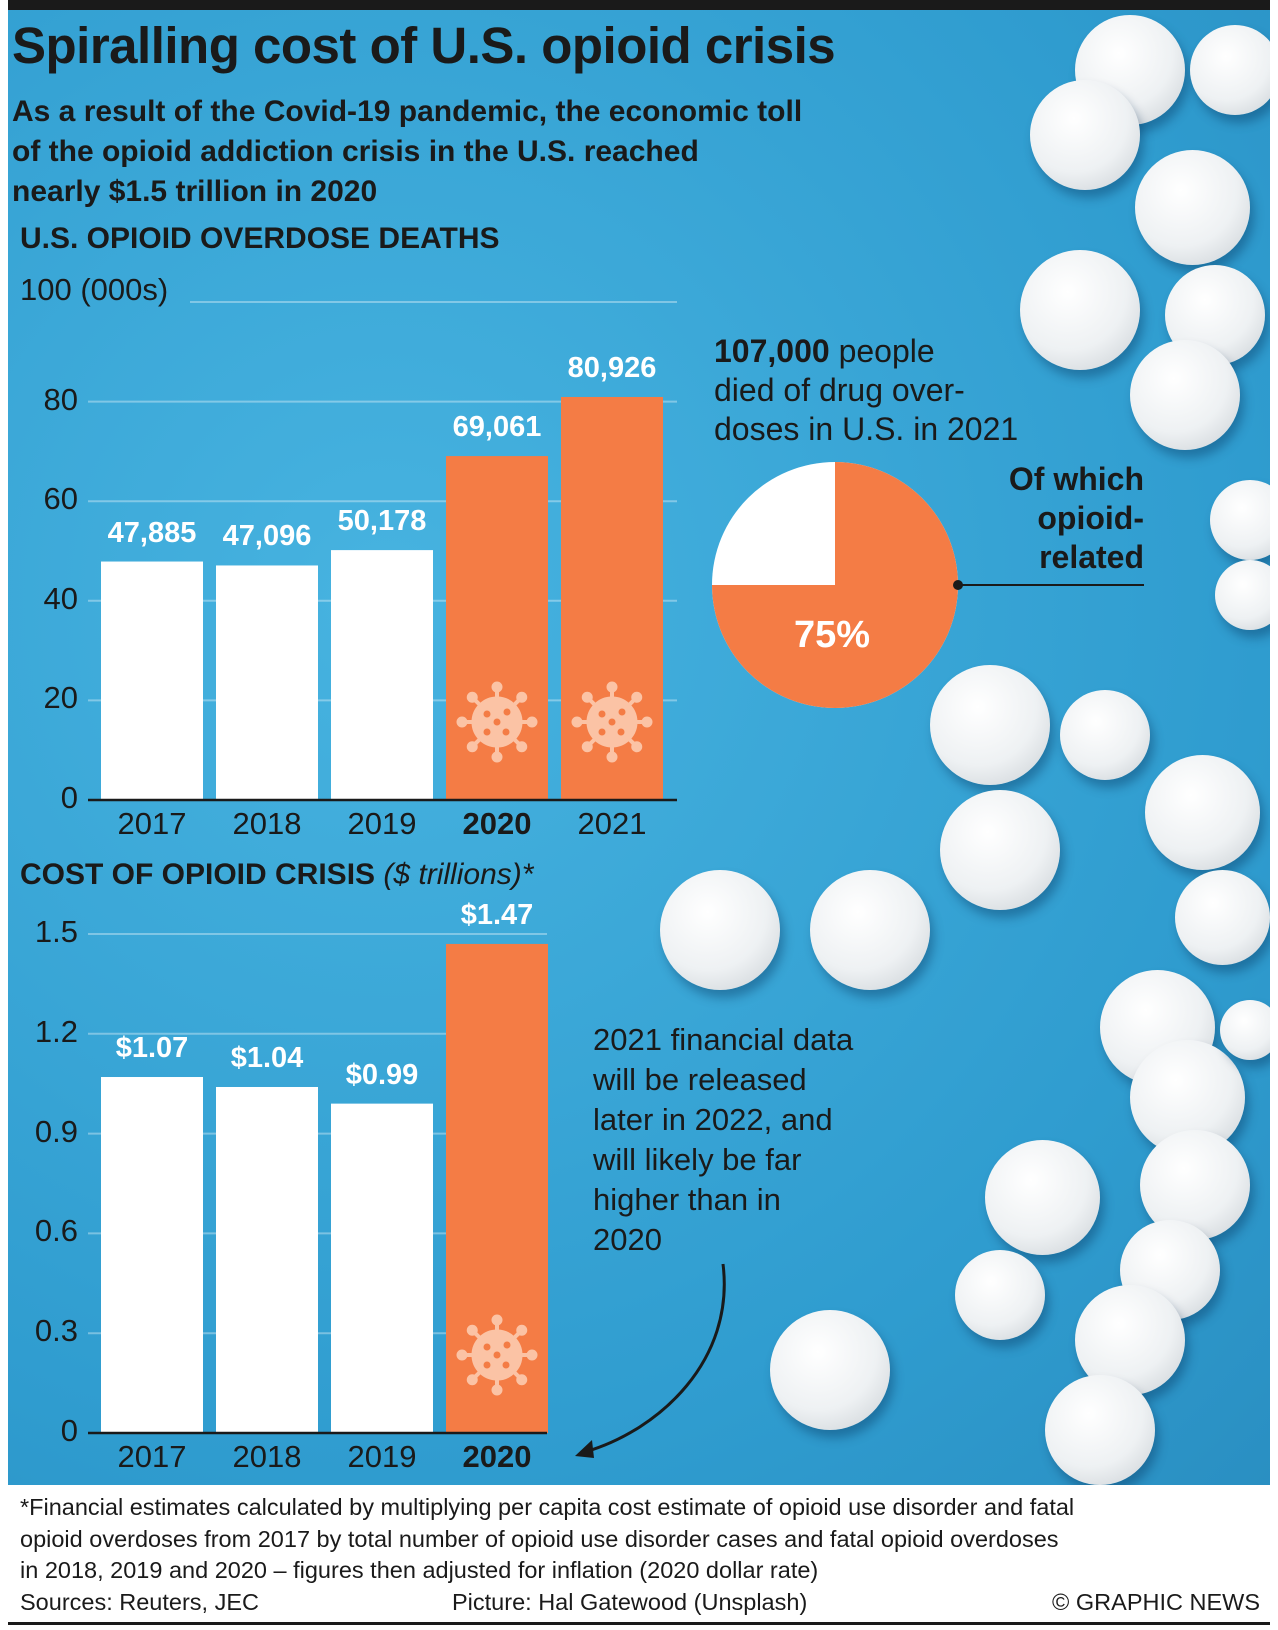  I want to click on cost-title-text: COST OF OPIOID CRISIS, so click(198, 874).